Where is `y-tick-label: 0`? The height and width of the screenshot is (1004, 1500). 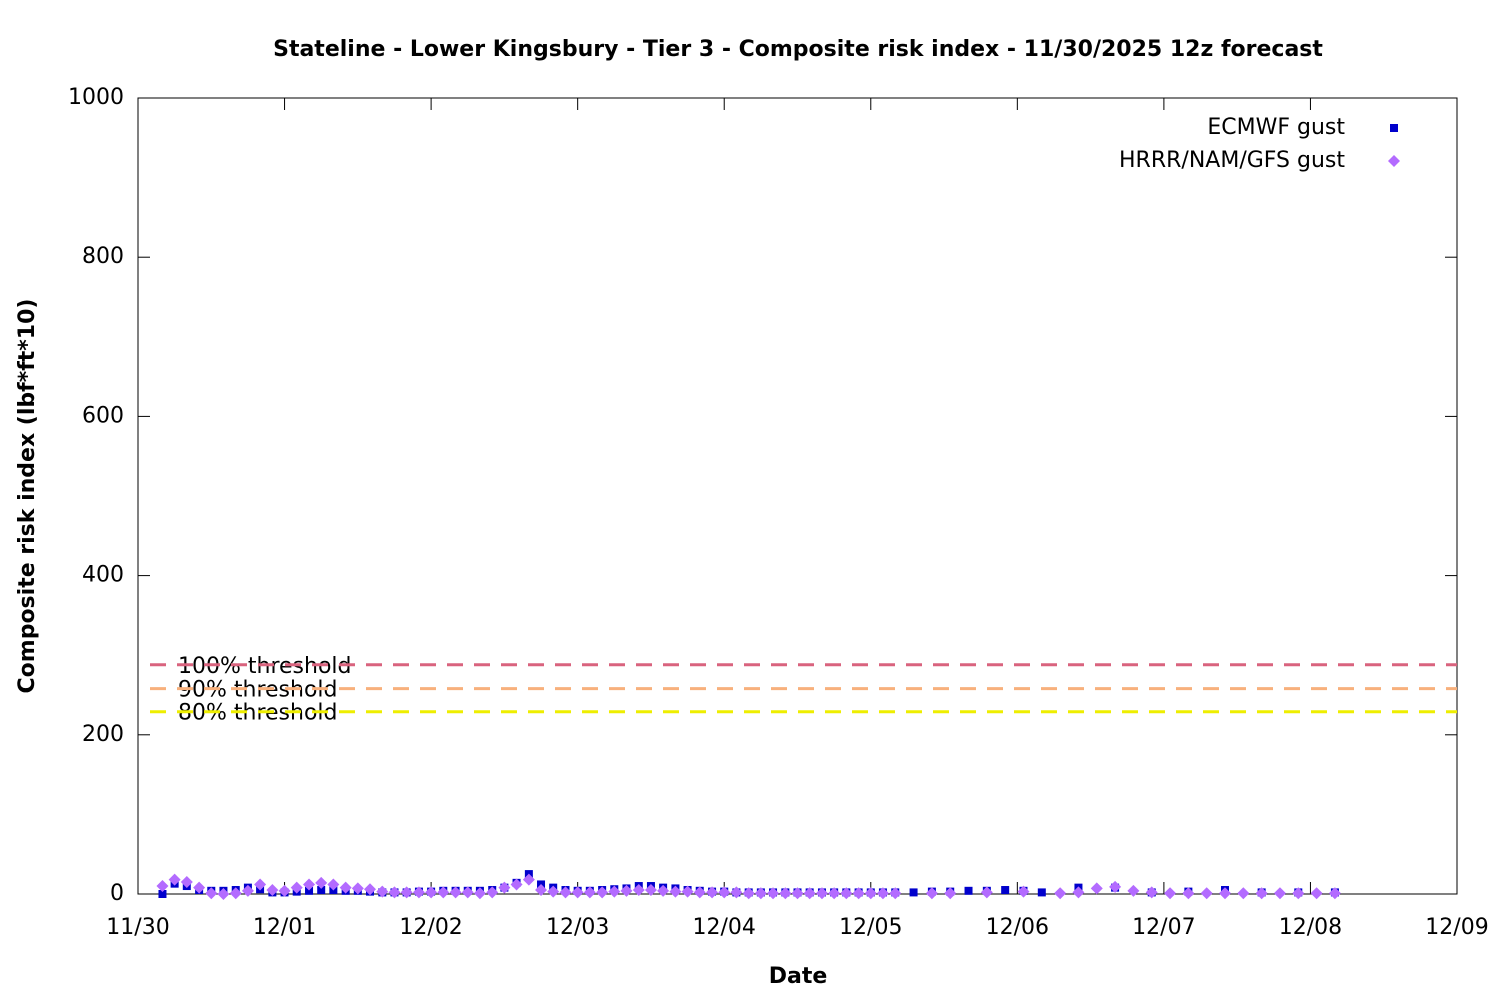 y-tick-label: 0 is located at coordinates (117, 893).